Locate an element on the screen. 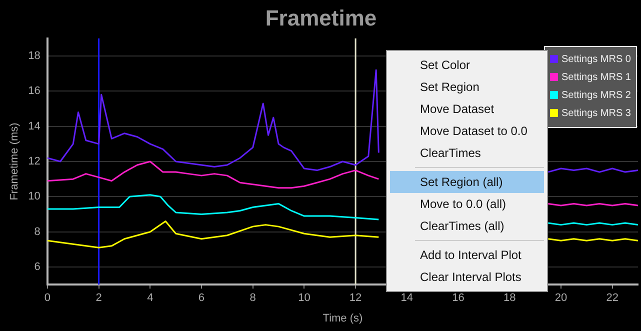 The width and height of the screenshot is (641, 331). y-tick-label: 6 is located at coordinates (37, 267).